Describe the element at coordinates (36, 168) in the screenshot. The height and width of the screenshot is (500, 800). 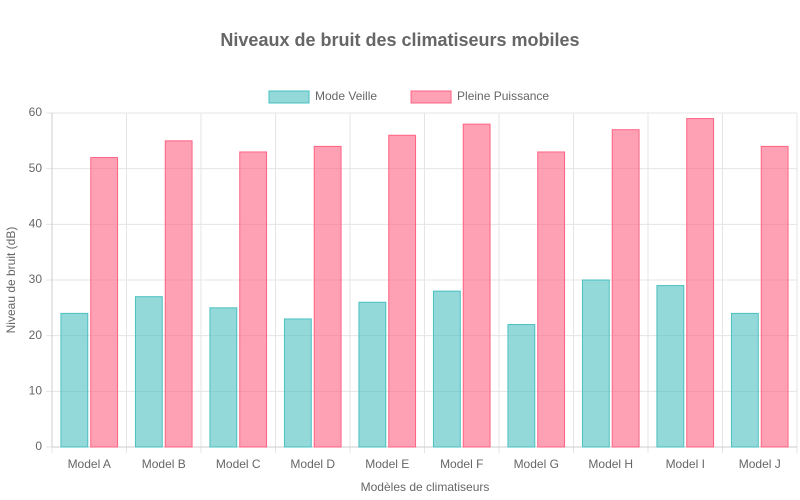
I see `y-tick-label: 50` at that location.